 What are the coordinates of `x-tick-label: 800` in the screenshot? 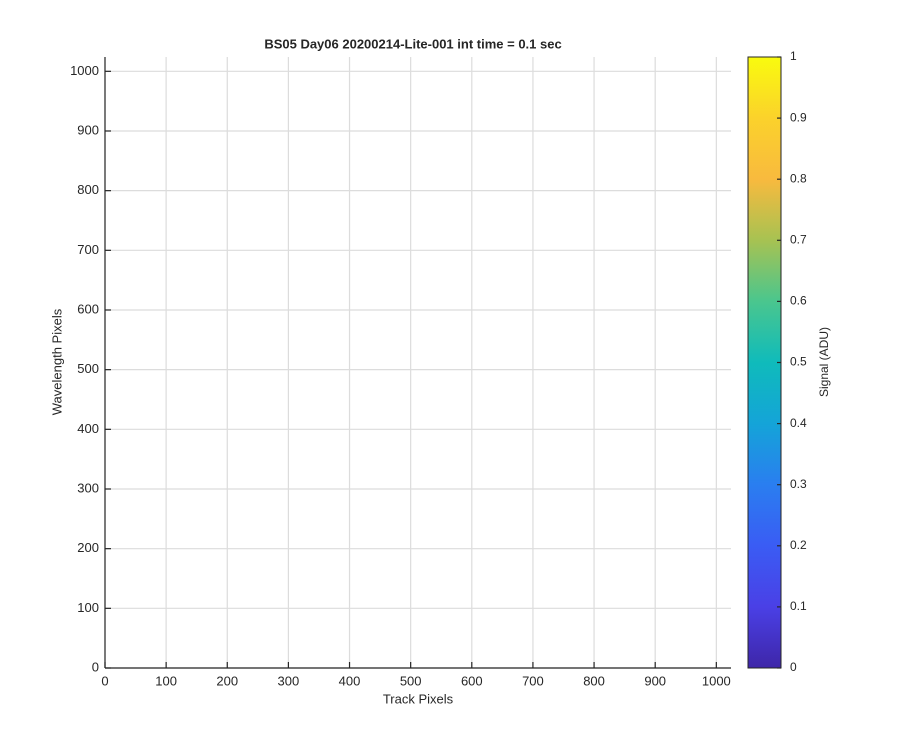 It's located at (594, 680).